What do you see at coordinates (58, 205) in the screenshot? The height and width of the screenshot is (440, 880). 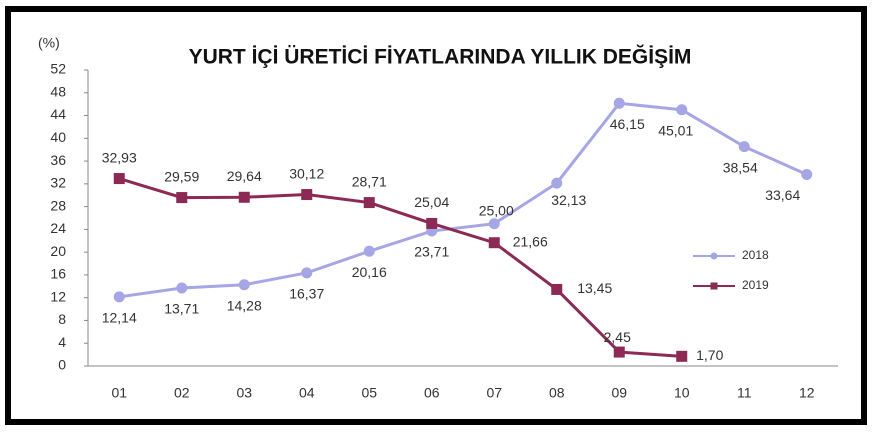 I see `y-tick-label: 28` at bounding box center [58, 205].